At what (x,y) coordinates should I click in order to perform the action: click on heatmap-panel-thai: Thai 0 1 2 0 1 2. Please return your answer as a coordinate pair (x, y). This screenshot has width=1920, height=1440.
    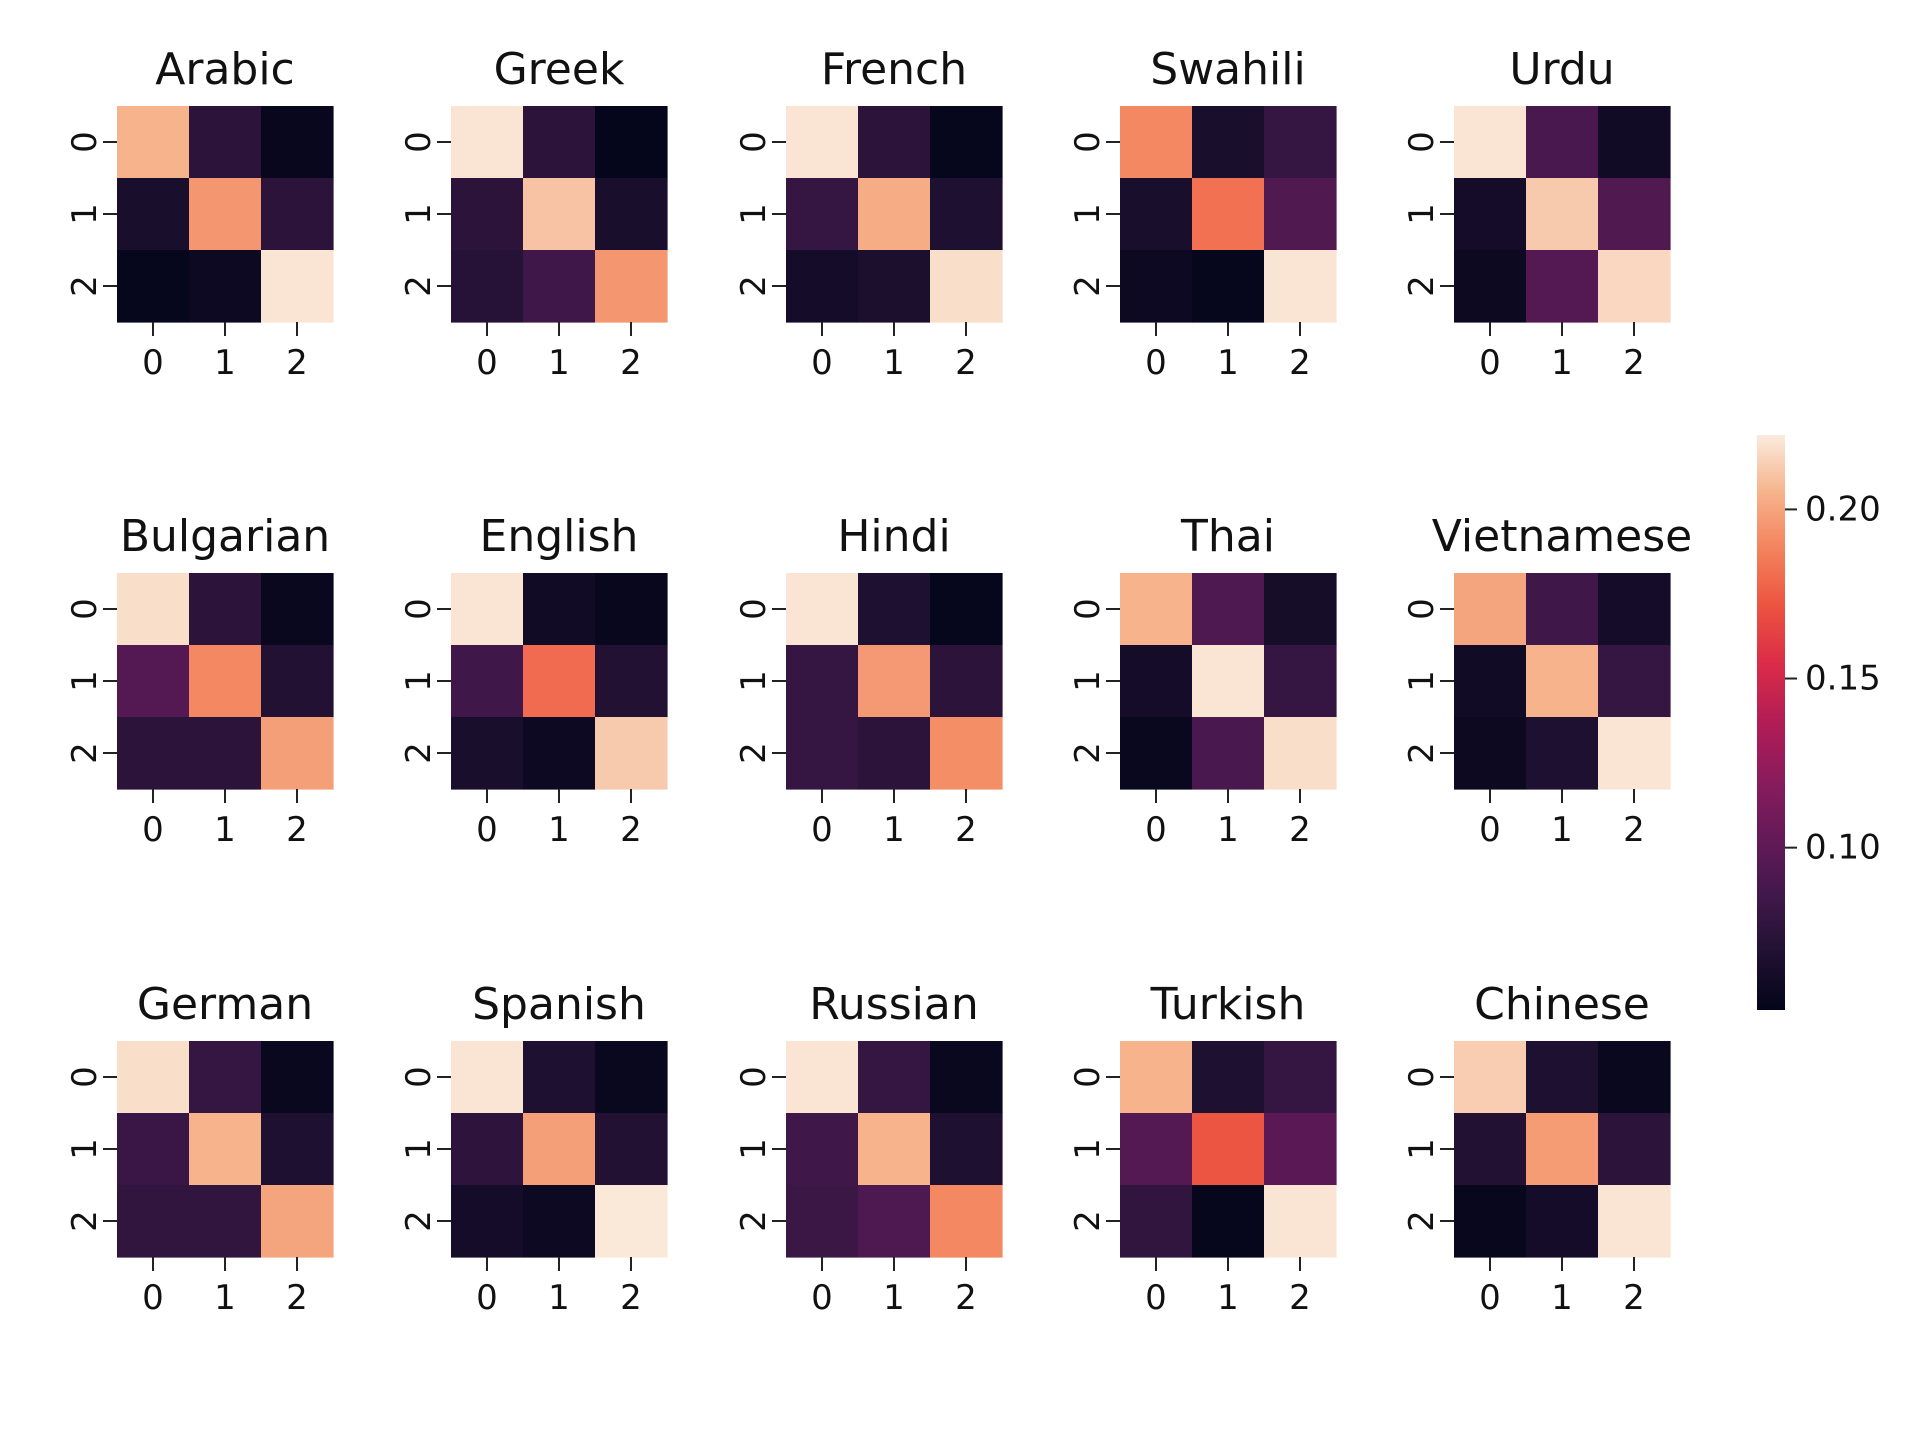
    Looking at the image, I should click on (1202, 680).